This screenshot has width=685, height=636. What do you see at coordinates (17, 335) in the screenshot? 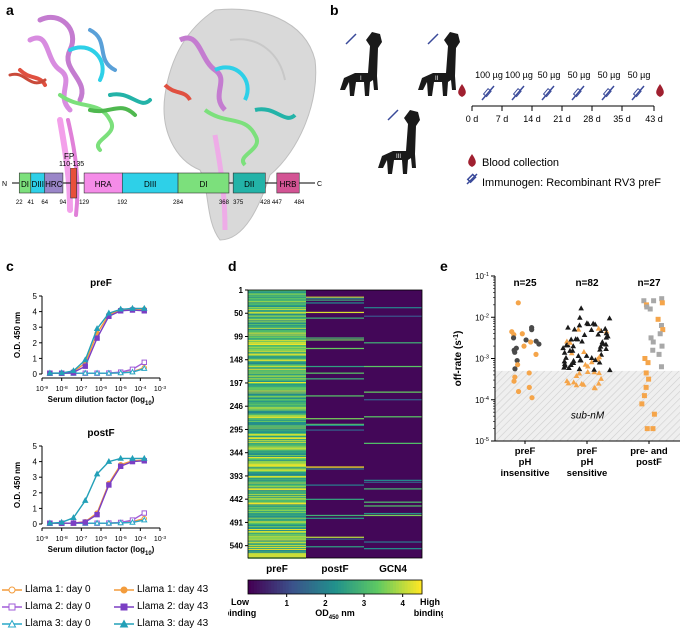
I see `y-axis-label: O.D. 450 nm` at bounding box center [17, 335].